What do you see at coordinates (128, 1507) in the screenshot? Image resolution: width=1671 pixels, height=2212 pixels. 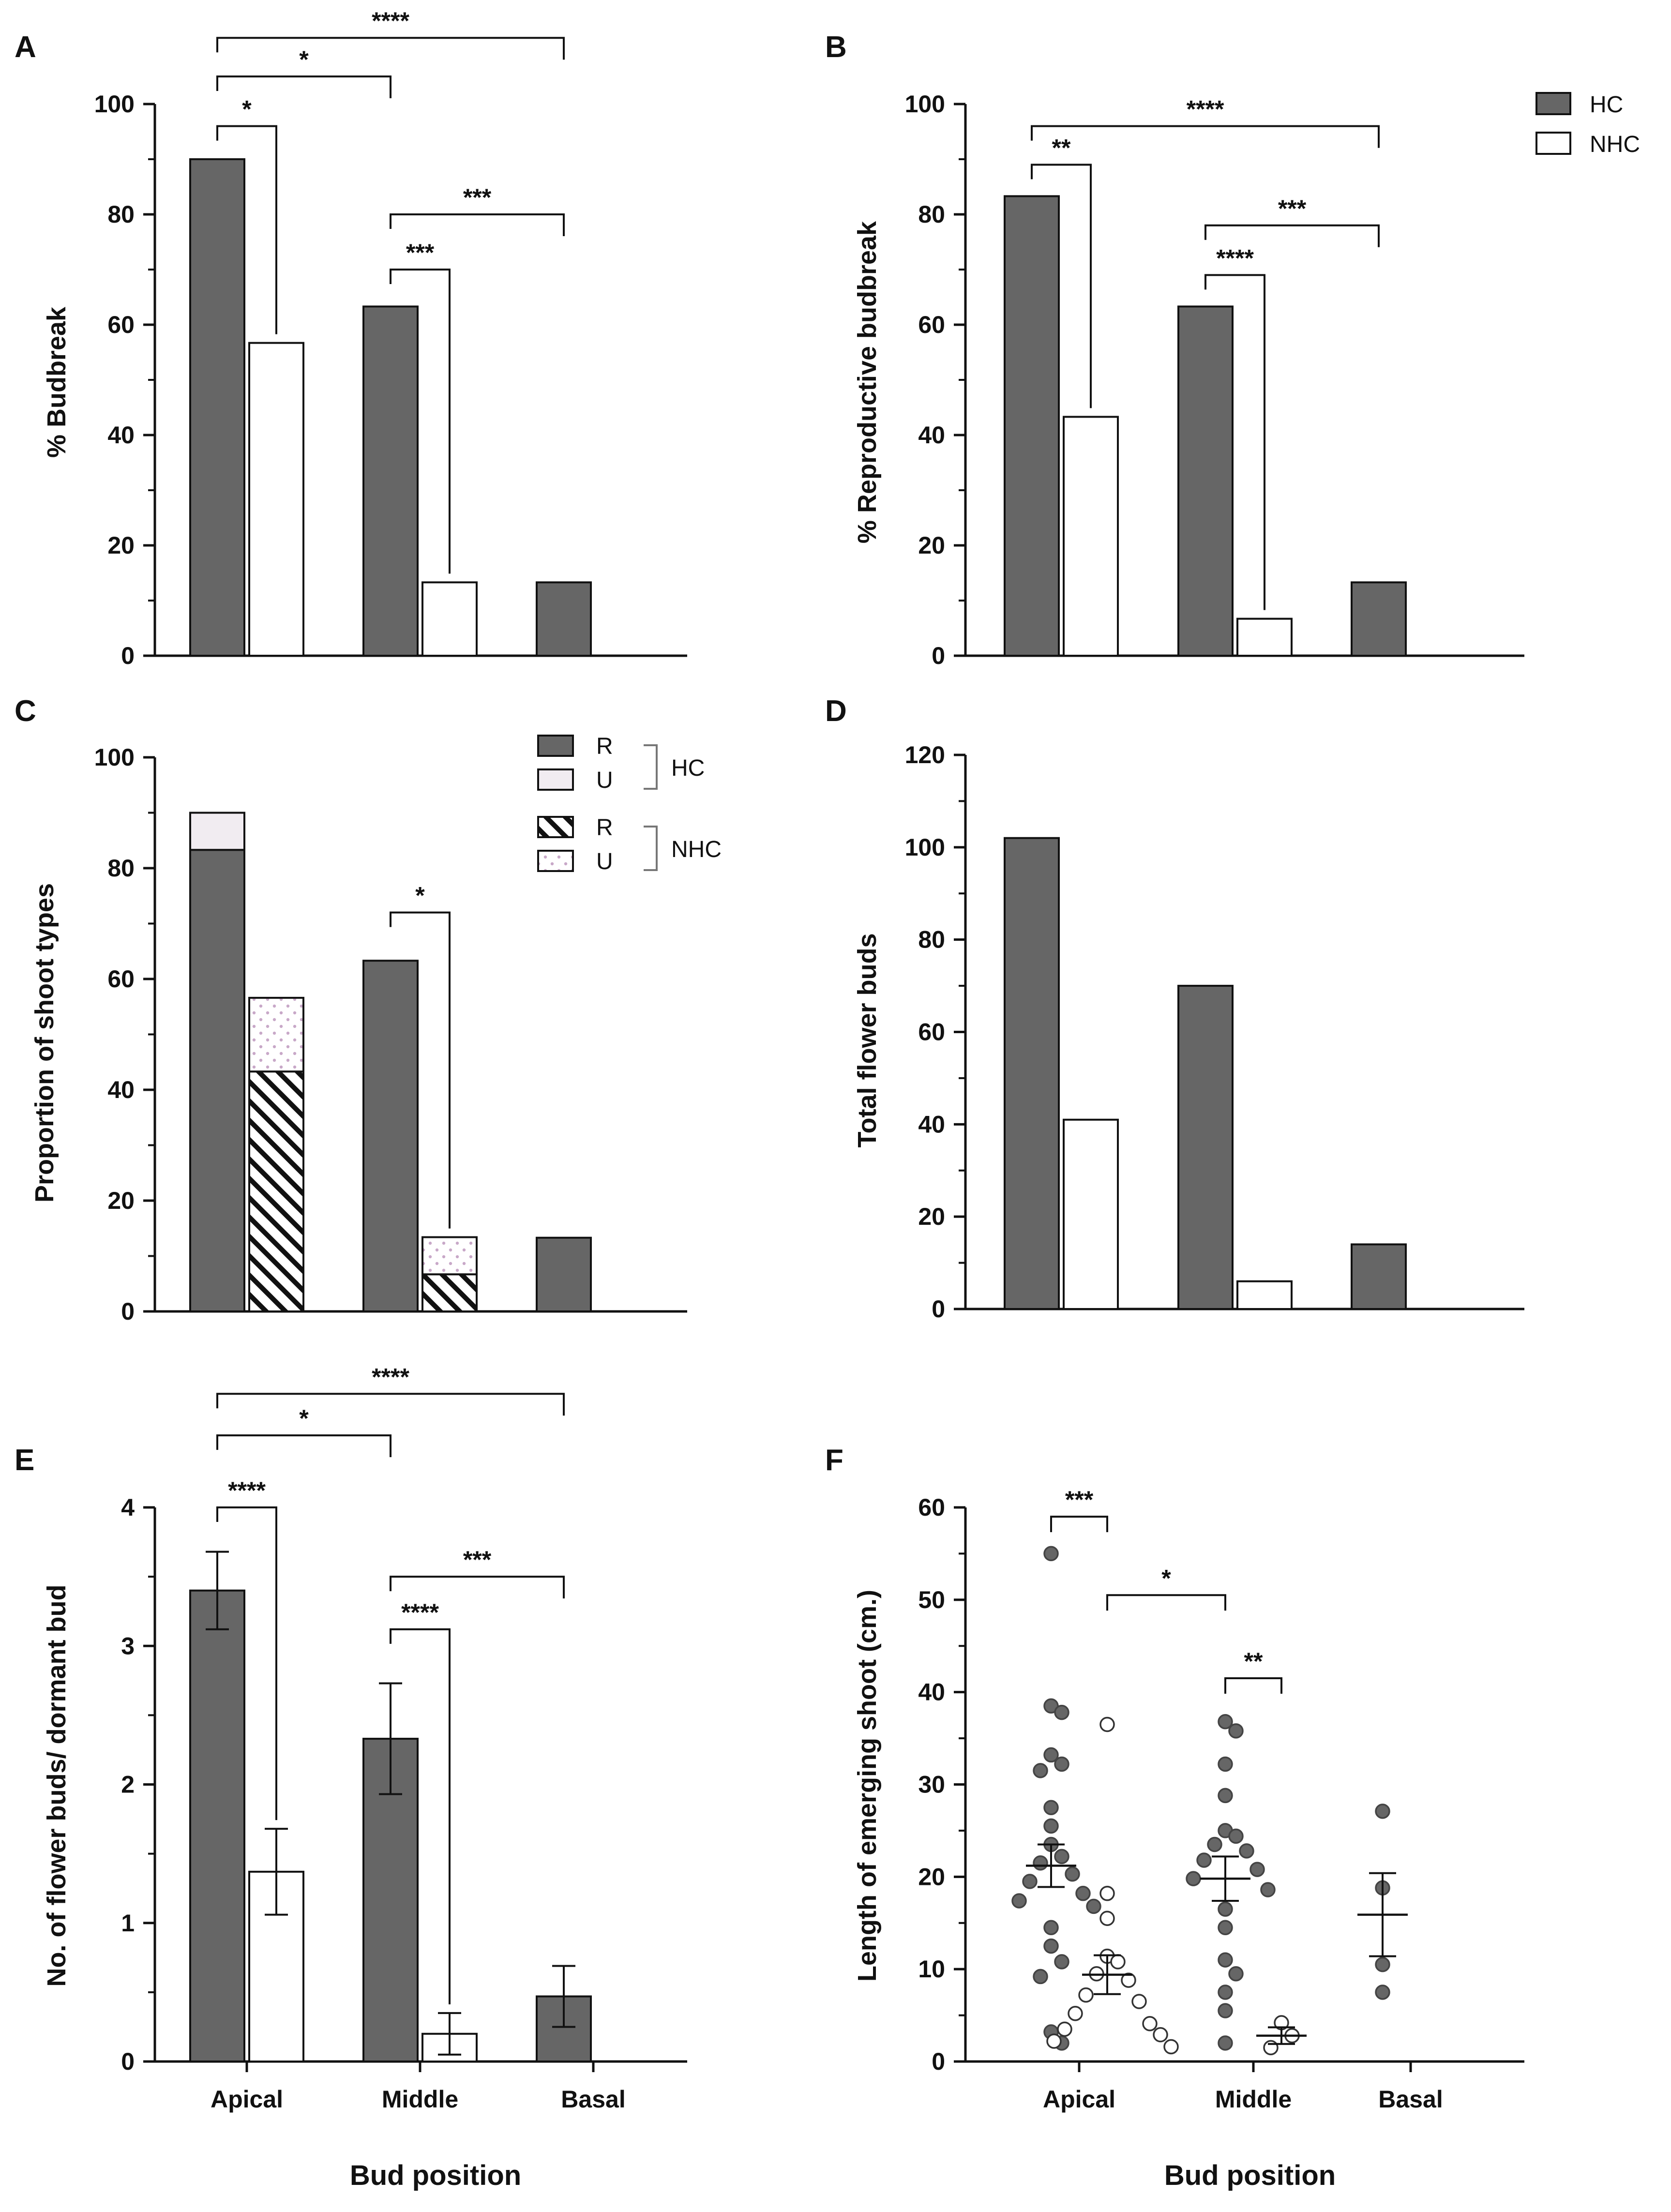 I see `y-tick-label: 4` at bounding box center [128, 1507].